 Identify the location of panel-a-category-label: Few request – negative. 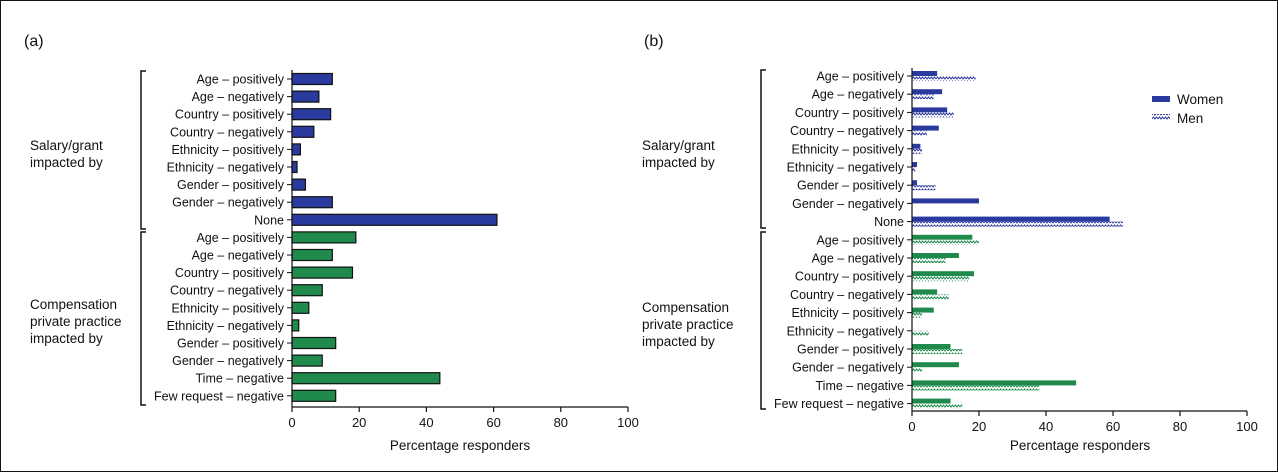
(219, 396).